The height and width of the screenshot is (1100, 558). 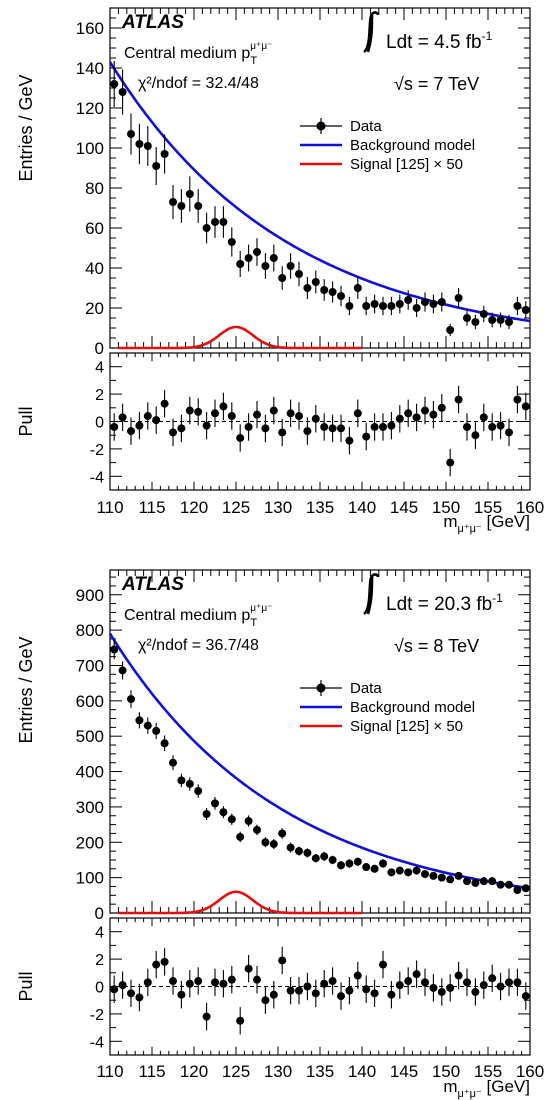 I want to click on y-tick-label: 500, so click(x=90, y=736).